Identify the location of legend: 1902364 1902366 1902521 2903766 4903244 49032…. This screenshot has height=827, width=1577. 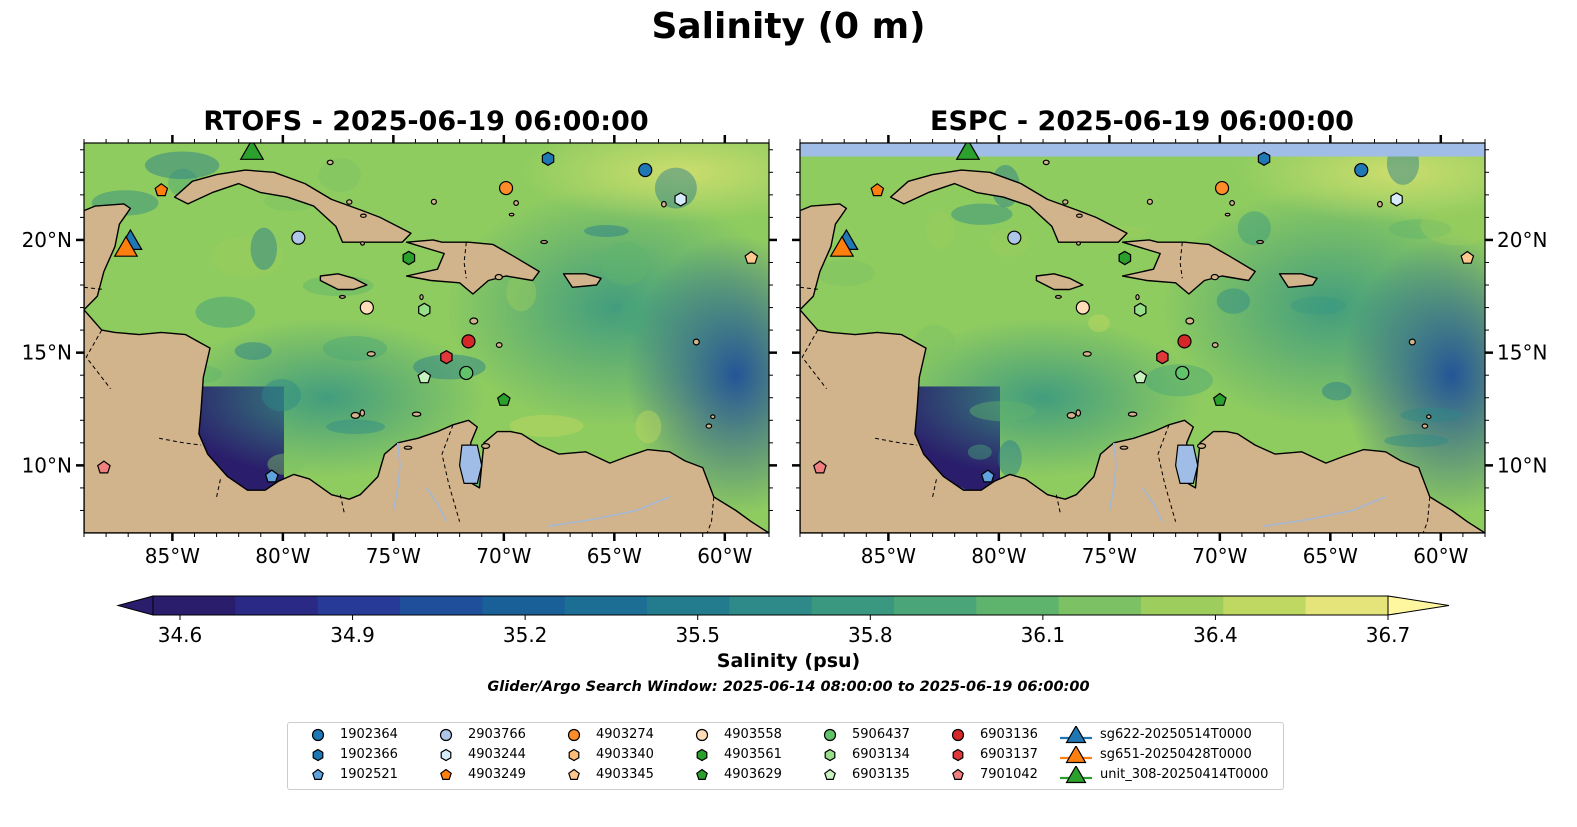
(785, 756).